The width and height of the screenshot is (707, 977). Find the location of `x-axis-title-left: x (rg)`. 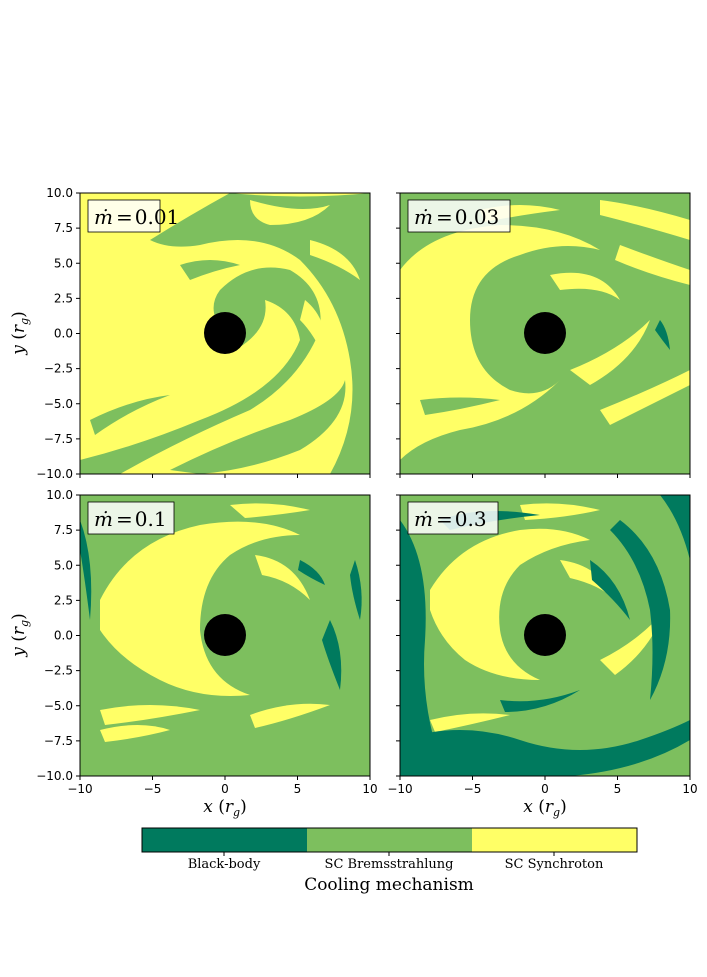

x-axis-title-left: x (rg) is located at coordinates (224, 808).